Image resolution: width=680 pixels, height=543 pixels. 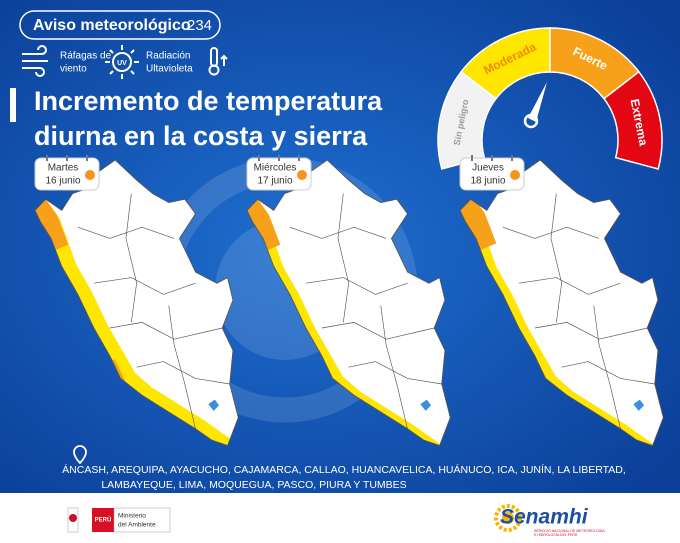 What do you see at coordinates (275, 168) in the screenshot?
I see `day-name: Miércoles` at bounding box center [275, 168].